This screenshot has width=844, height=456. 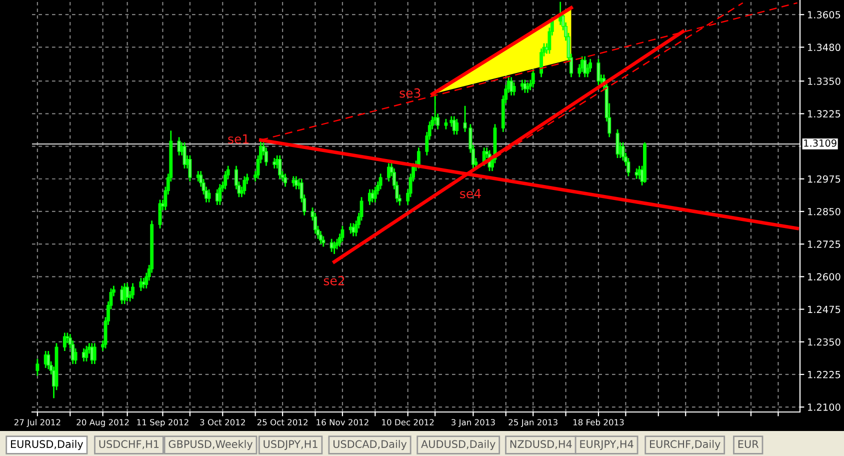 I want to click on y-tick-label: 1.2600, so click(x=824, y=276).